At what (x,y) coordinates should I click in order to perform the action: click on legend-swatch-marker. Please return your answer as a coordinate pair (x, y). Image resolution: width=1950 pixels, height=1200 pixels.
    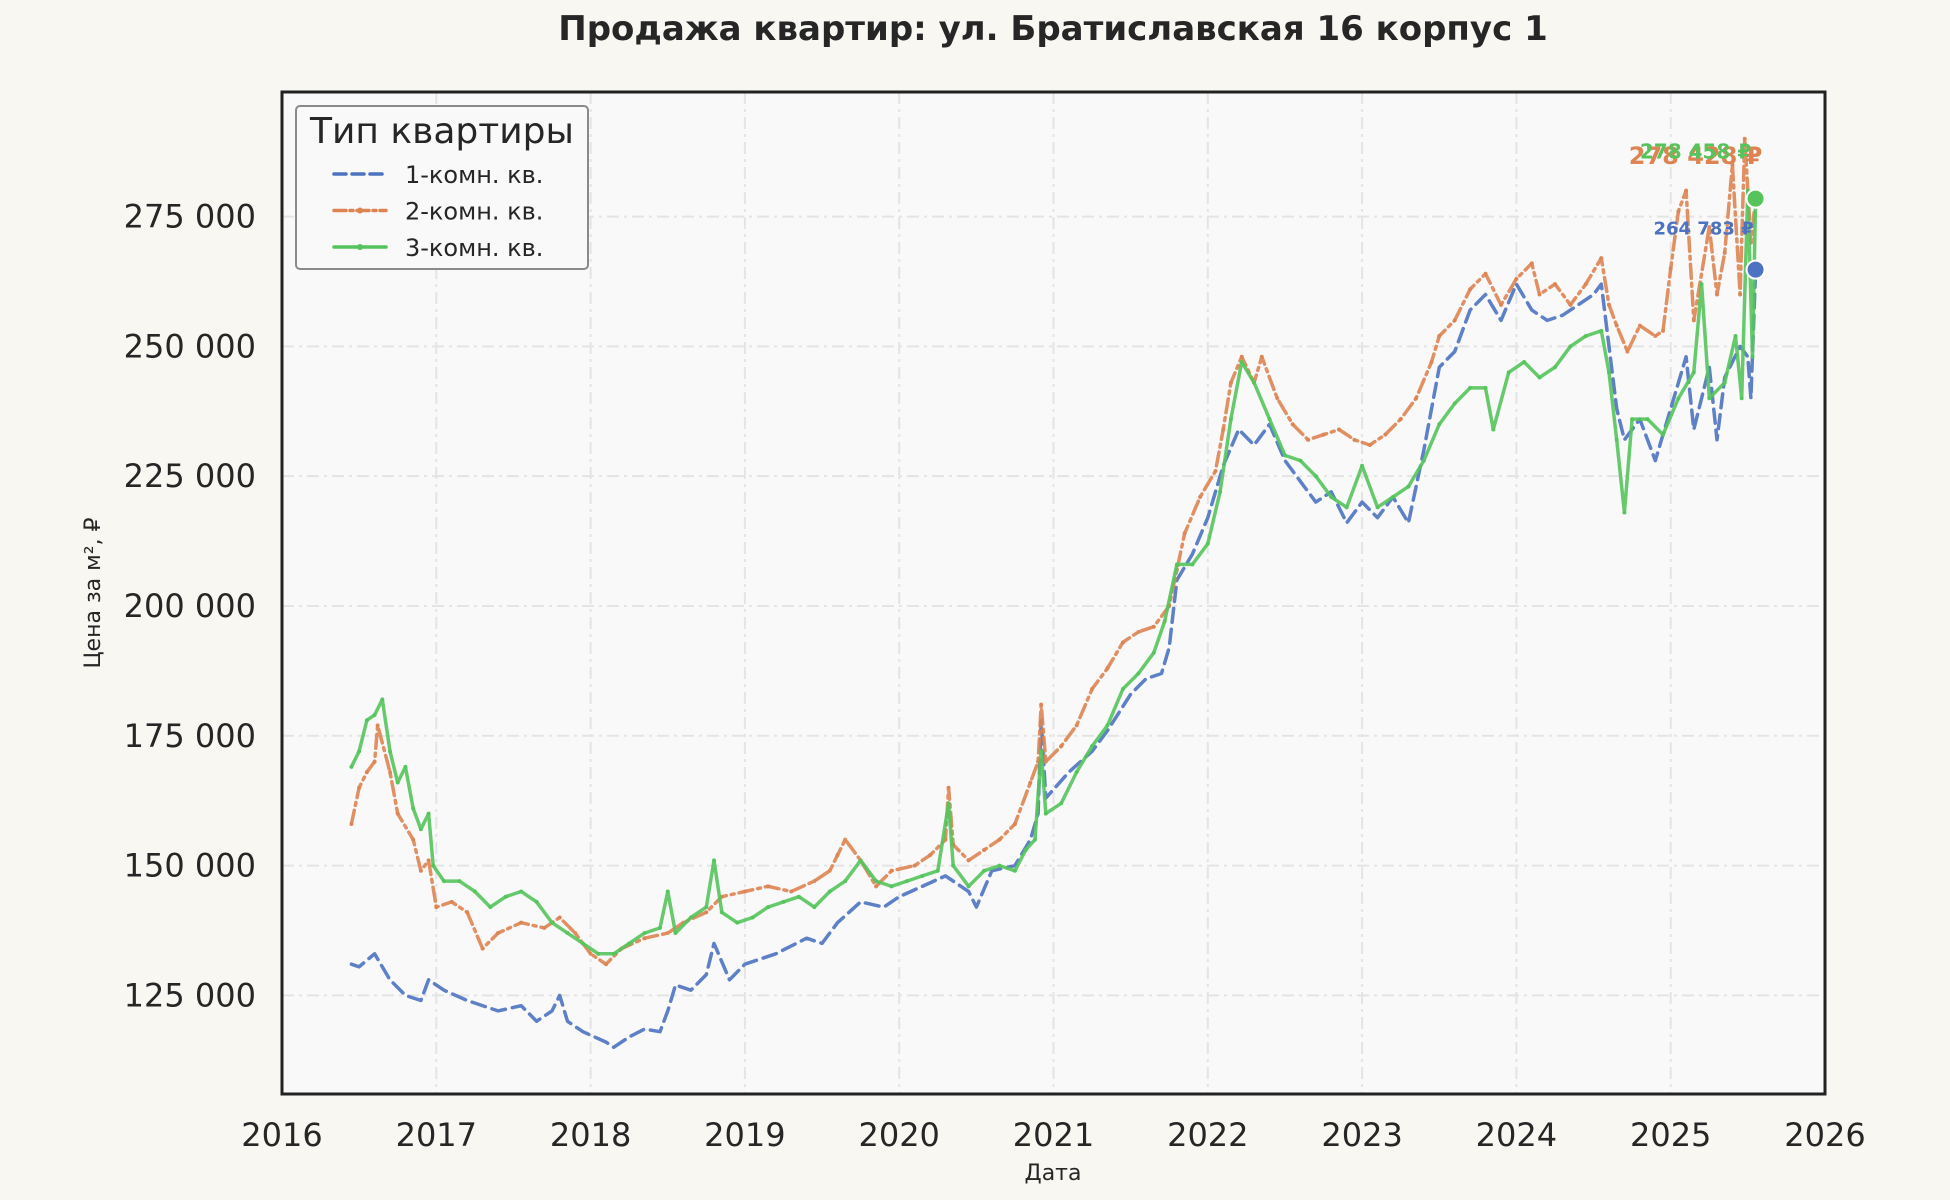
    Looking at the image, I should click on (360, 247).